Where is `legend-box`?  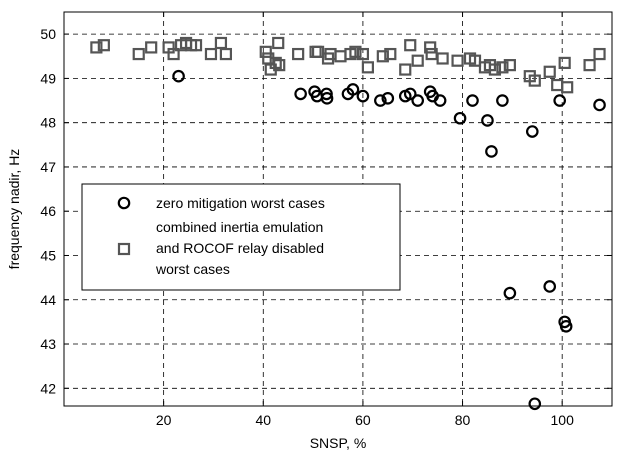
legend-box is located at coordinates (241, 237).